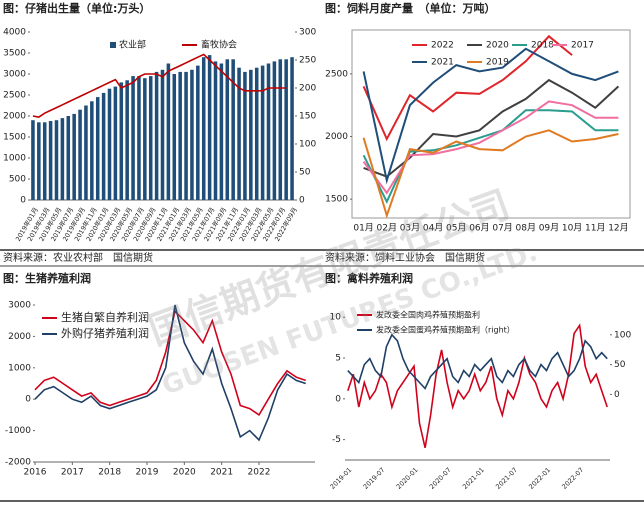  Describe the element at coordinates (445, 330) in the screenshot. I see `legend-label: 发改委全国蛋鸡养殖预期盈利（right）` at that location.